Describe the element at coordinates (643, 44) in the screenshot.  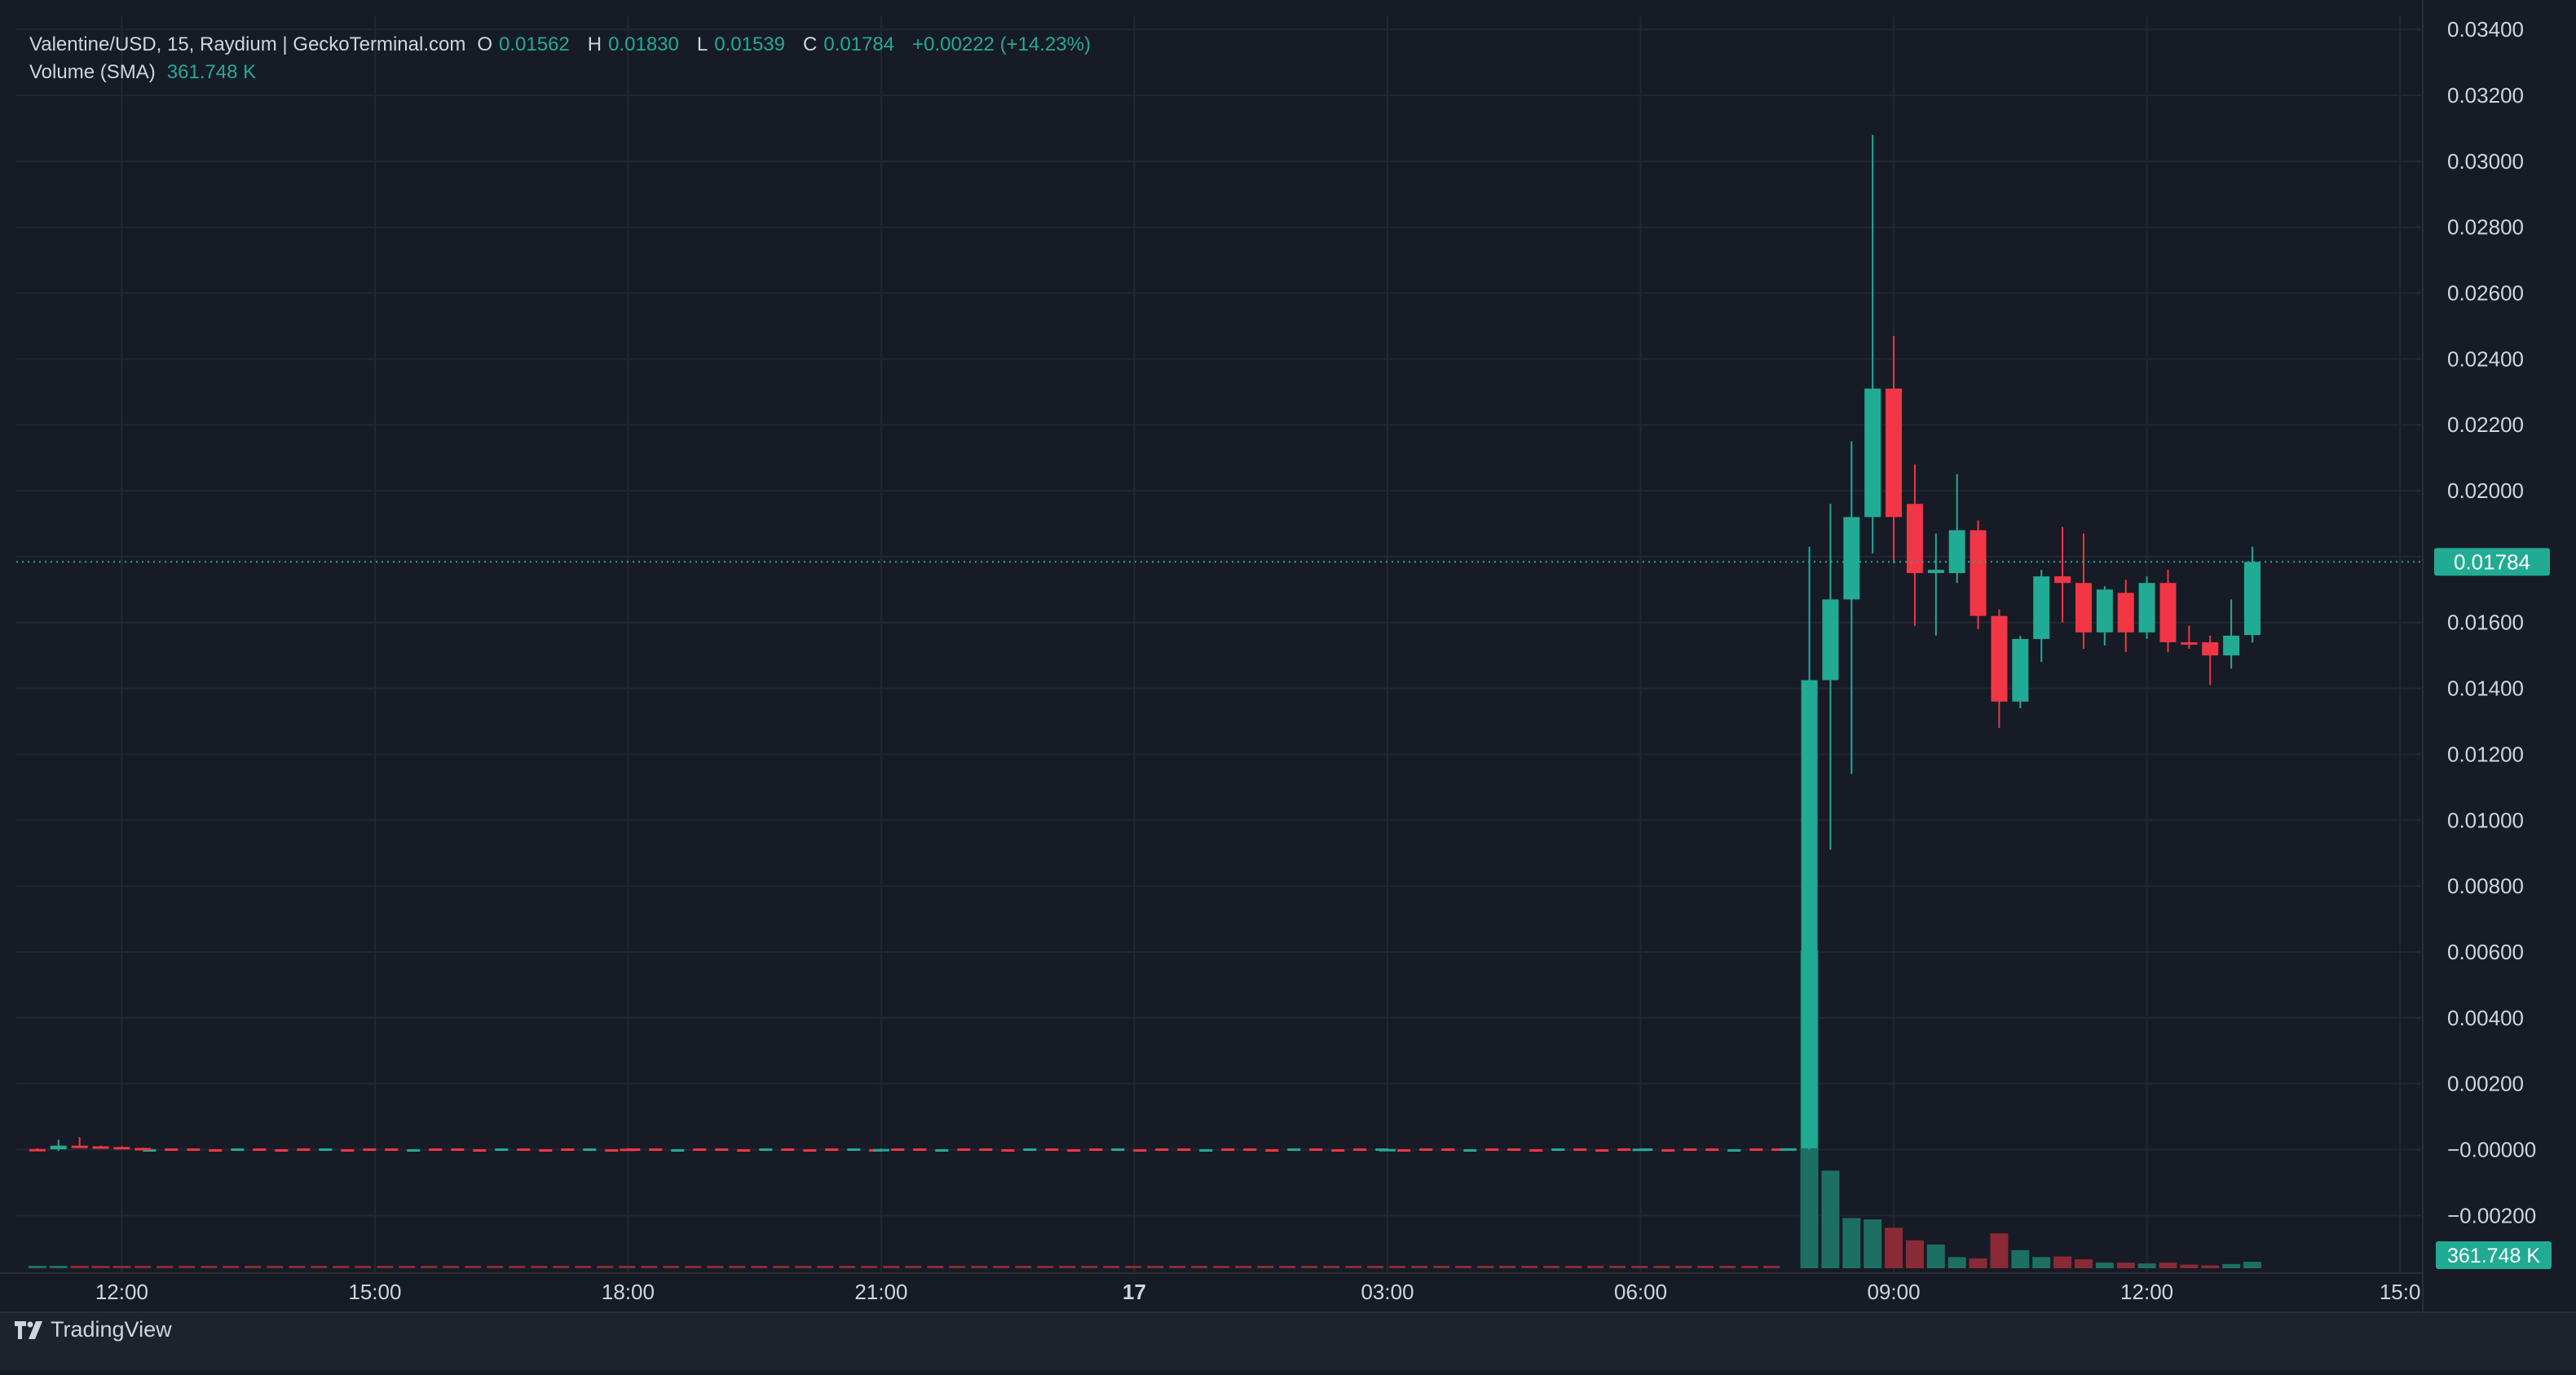
I see `high-value: 0.01830` at that location.